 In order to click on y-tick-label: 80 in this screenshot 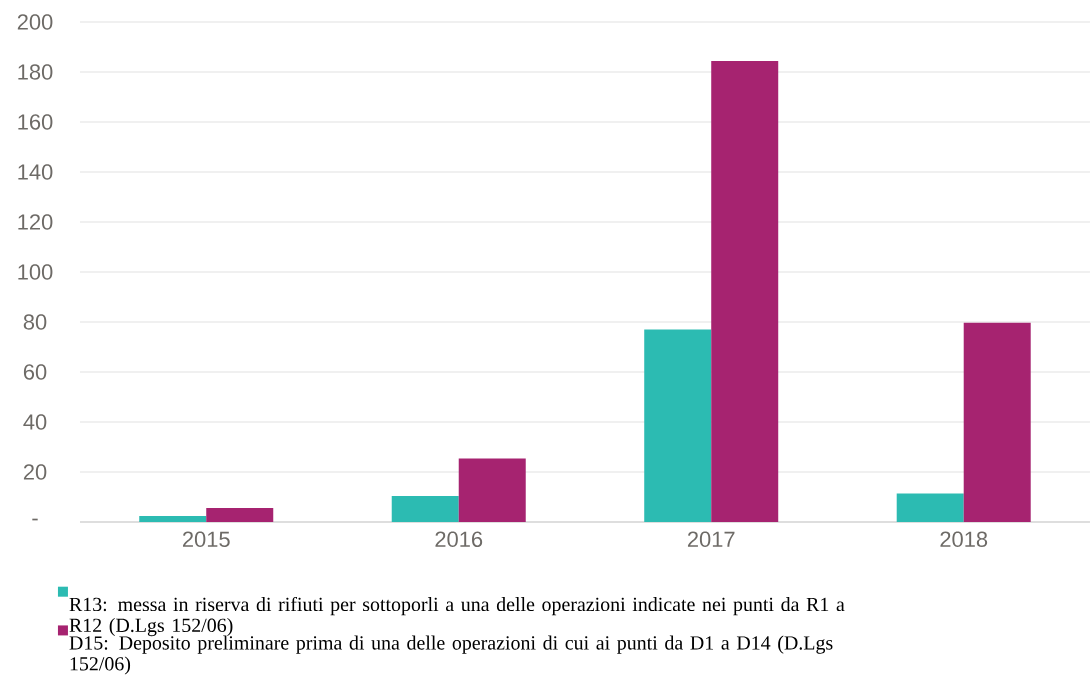, I will do `click(35, 322)`.